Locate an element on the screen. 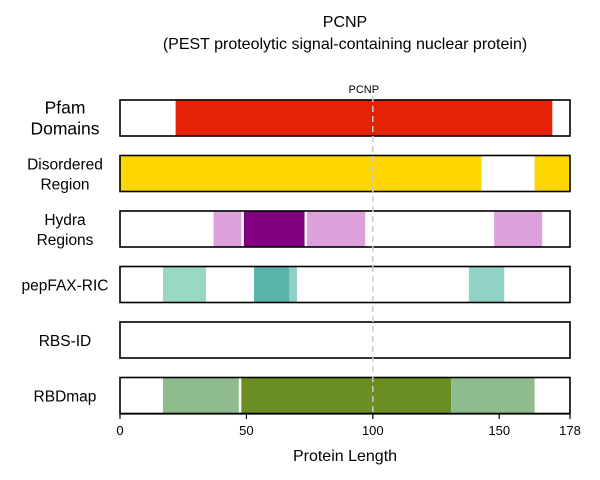 The width and height of the screenshot is (600, 480). track-pepfax-ric: pepFAX-RIC is located at coordinates (296, 284).